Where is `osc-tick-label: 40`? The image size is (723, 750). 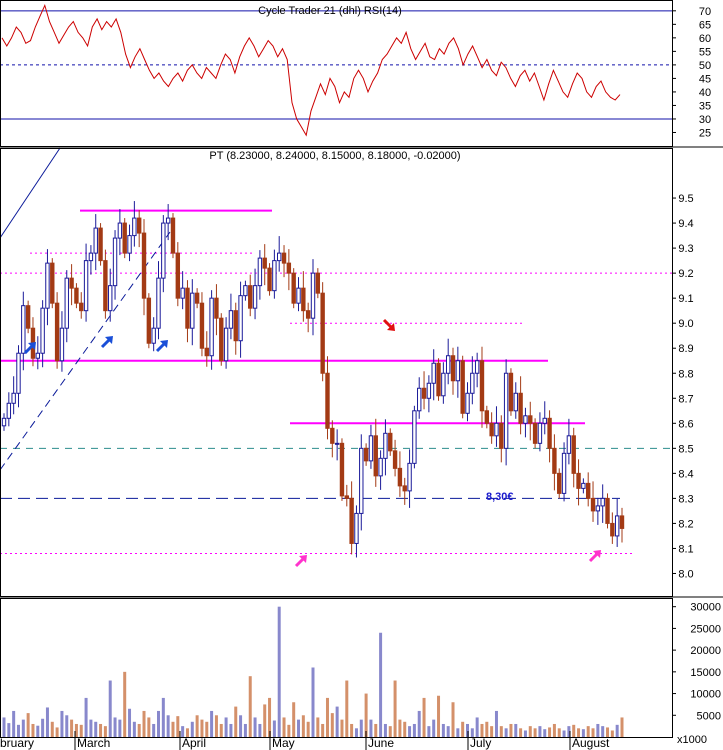 osc-tick-label: 40 is located at coordinates (705, 93).